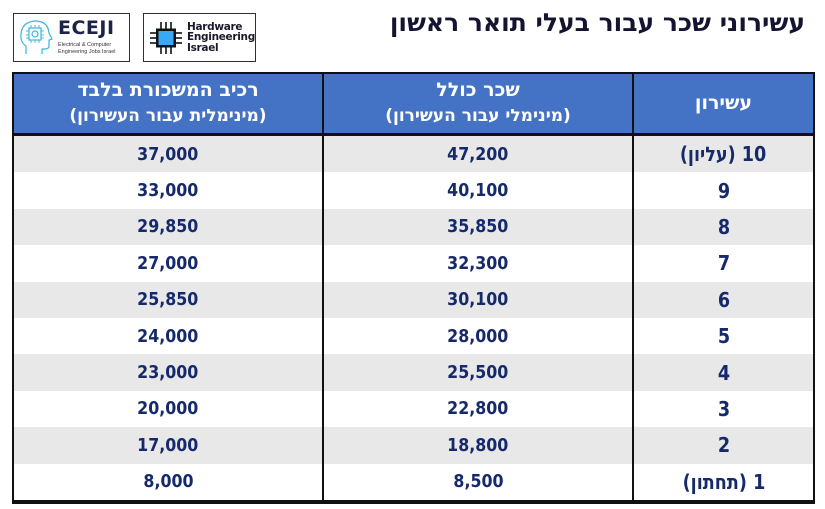  I want to click on total-salary-value: 25,500, so click(478, 373).